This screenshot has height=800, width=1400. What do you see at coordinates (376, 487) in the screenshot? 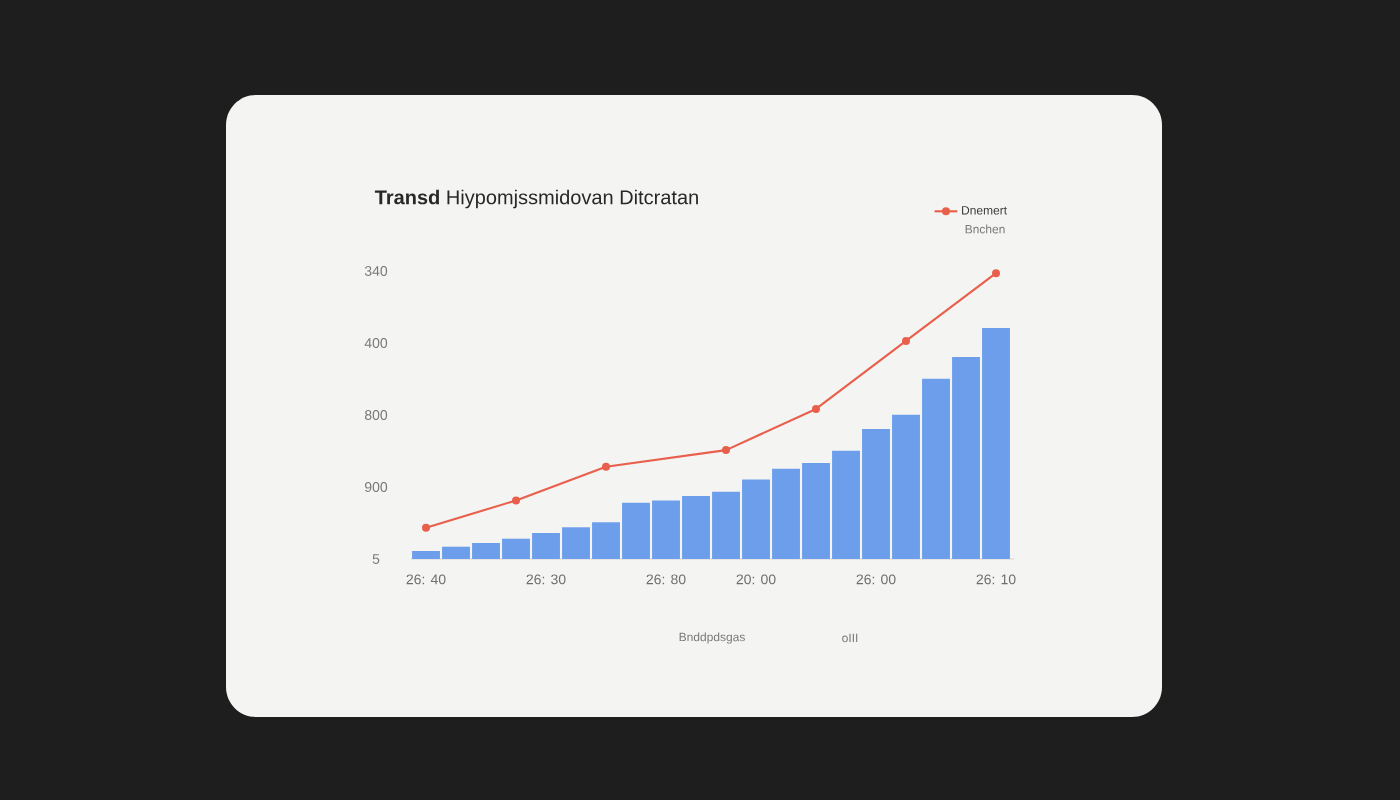
I see `text: 900` at bounding box center [376, 487].